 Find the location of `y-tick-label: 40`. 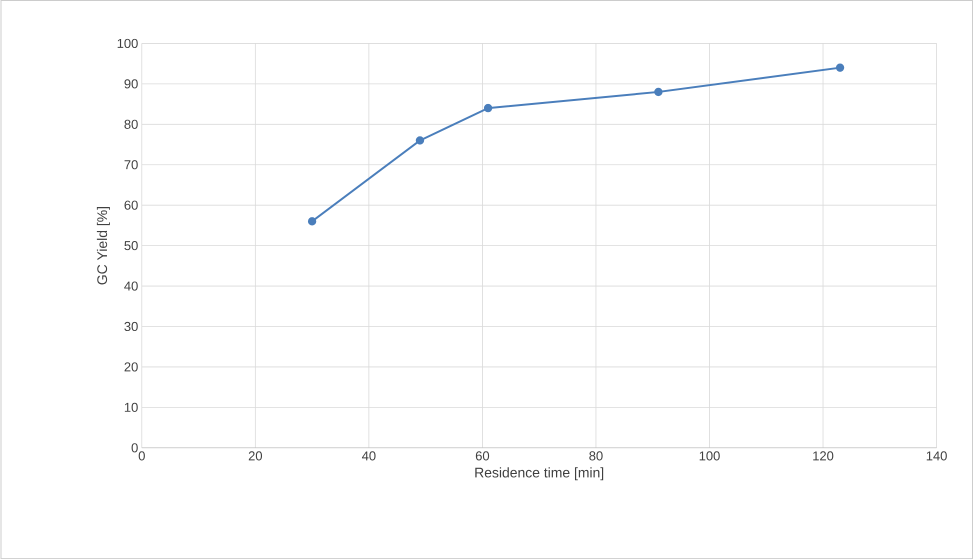

y-tick-label: 40 is located at coordinates (131, 286).